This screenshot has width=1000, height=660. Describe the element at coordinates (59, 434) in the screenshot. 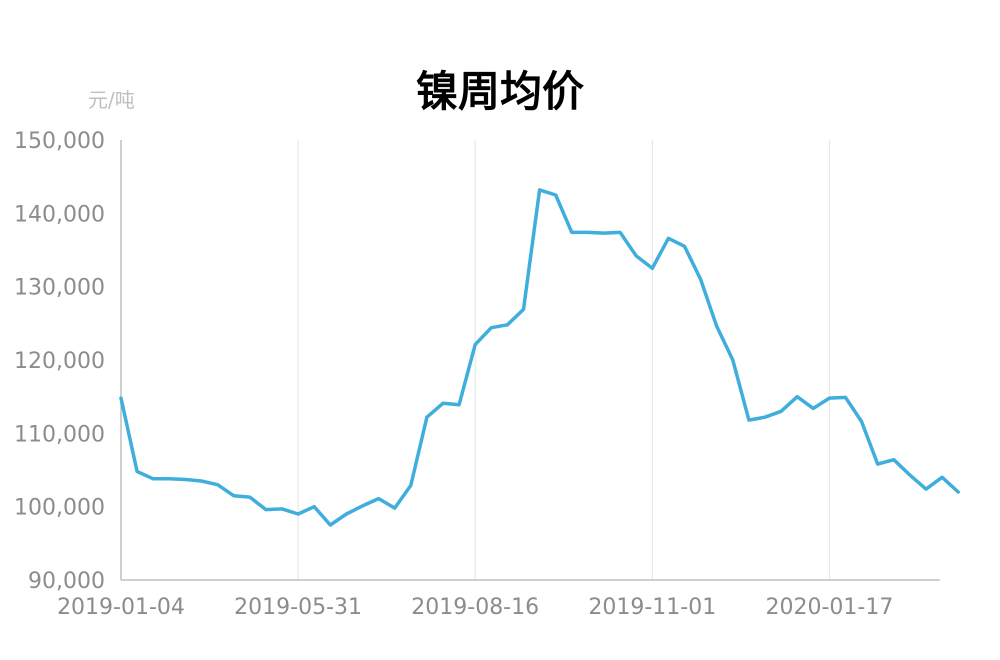

I see `y-tick-label: 110,000` at that location.